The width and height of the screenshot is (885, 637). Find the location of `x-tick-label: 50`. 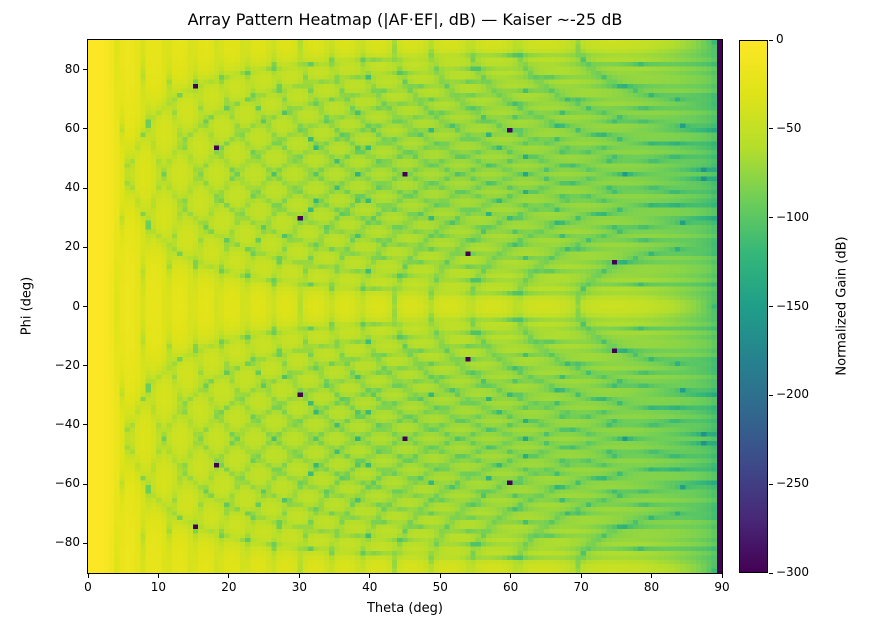

x-tick-label: 50 is located at coordinates (440, 587).